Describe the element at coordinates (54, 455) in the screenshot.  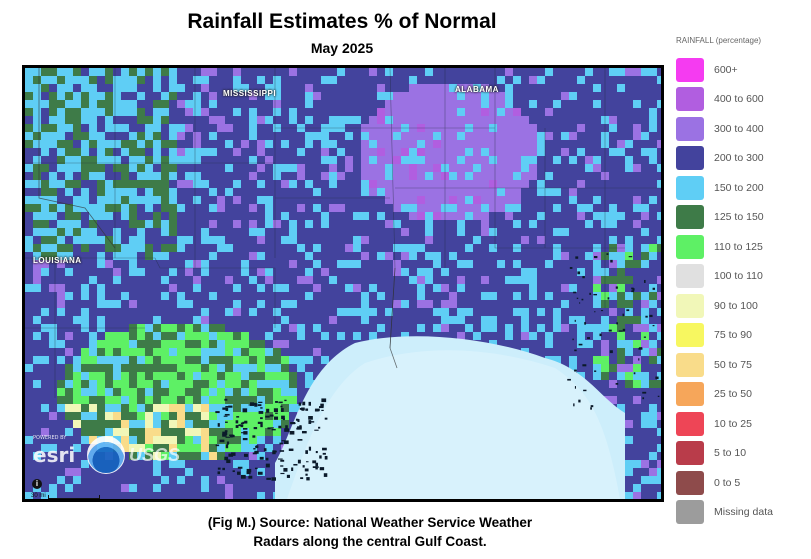
I see `esri-logo-text: esri` at that location.